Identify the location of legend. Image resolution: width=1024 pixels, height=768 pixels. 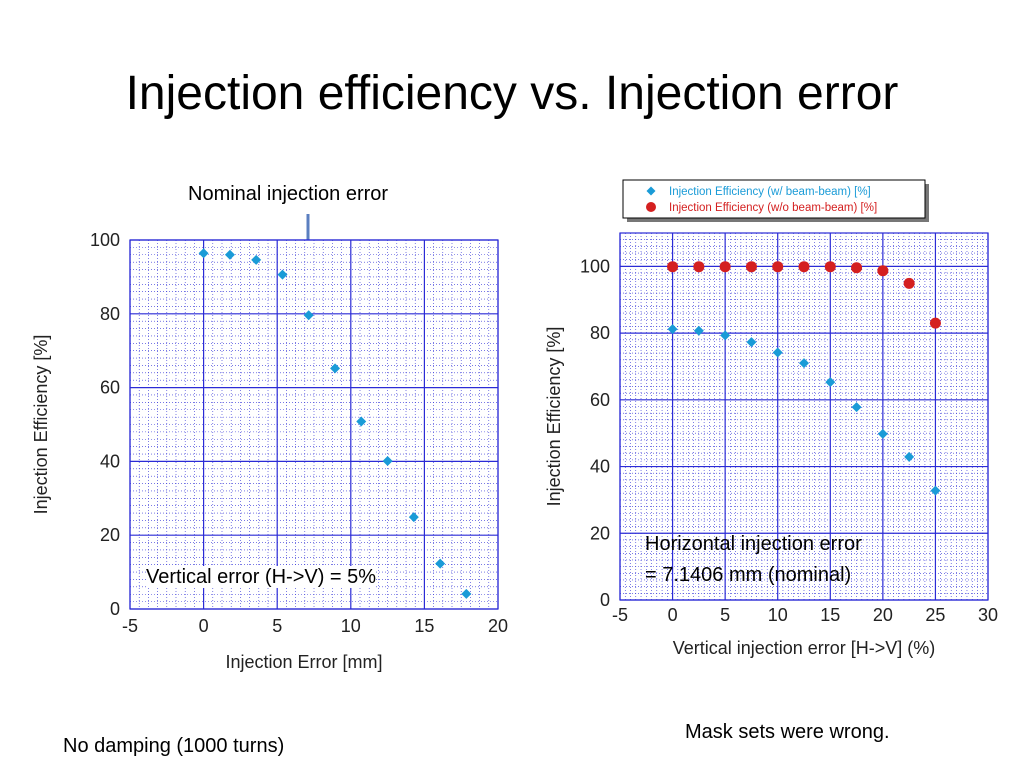
(775, 200).